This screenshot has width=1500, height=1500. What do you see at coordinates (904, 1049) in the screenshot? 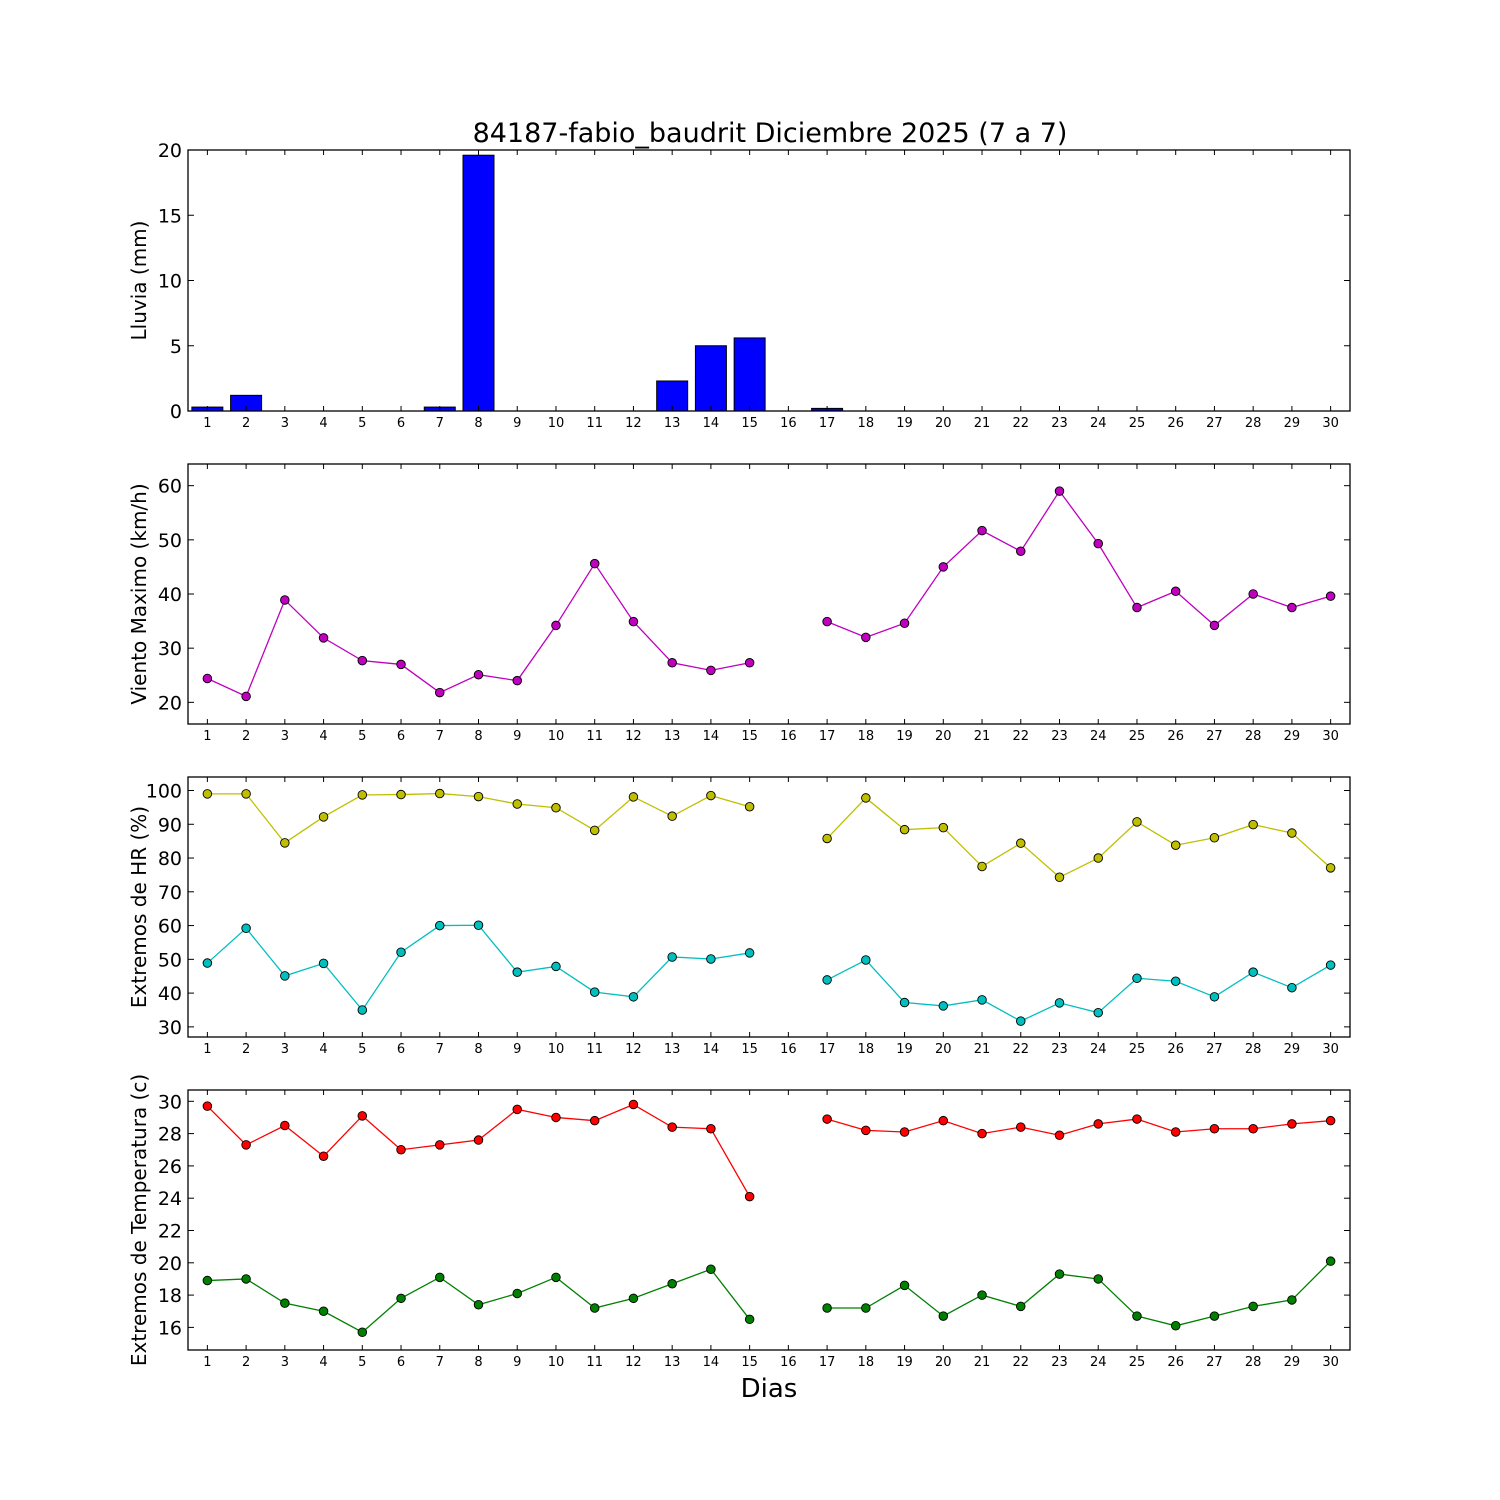
I see `humidity-x-tick-label: 19` at bounding box center [904, 1049].